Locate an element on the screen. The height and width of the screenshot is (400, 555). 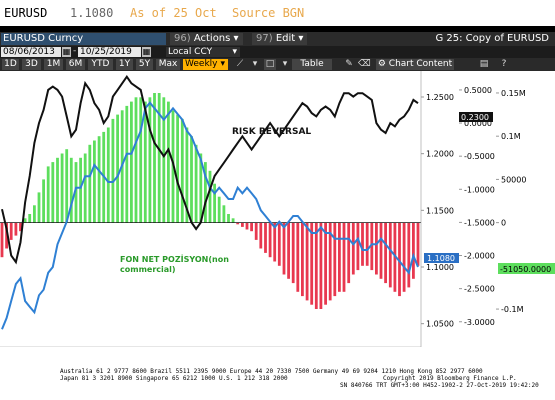
currency-select: Local CCY ▾ is located at coordinates (203, 52).